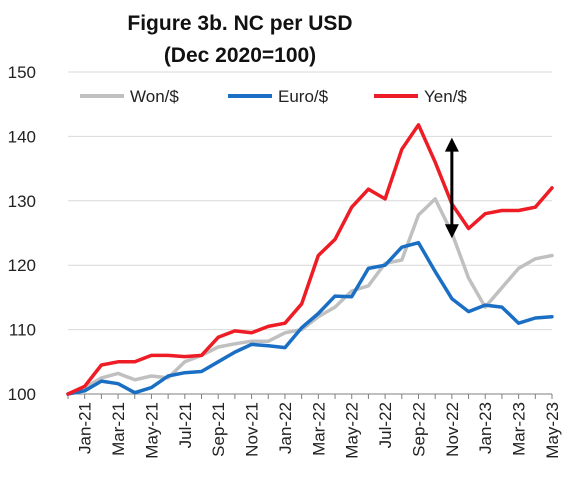 The width and height of the screenshot is (578, 491). What do you see at coordinates (118, 429) in the screenshot?
I see `x-tick-label-Mar-21: Mar-21` at bounding box center [118, 429].